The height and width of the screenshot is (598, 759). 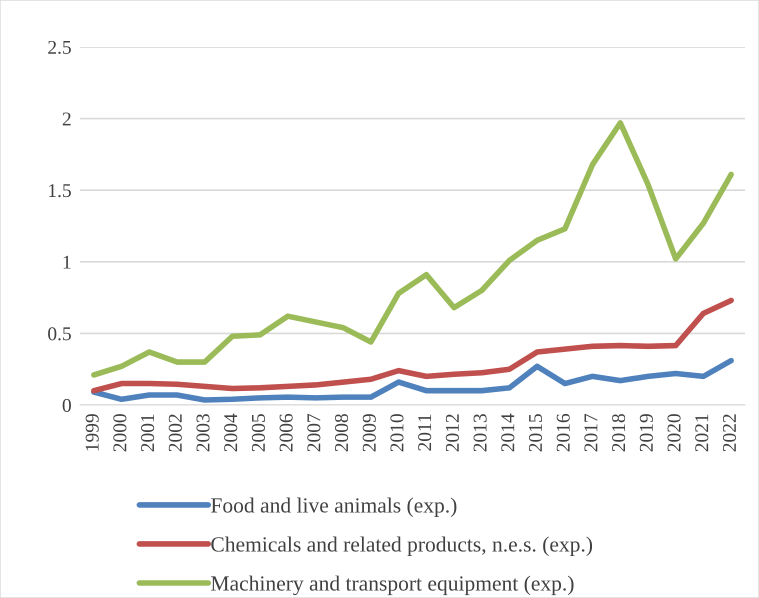 What do you see at coordinates (619, 433) in the screenshot?
I see `x-tick-label: 2018` at bounding box center [619, 433].